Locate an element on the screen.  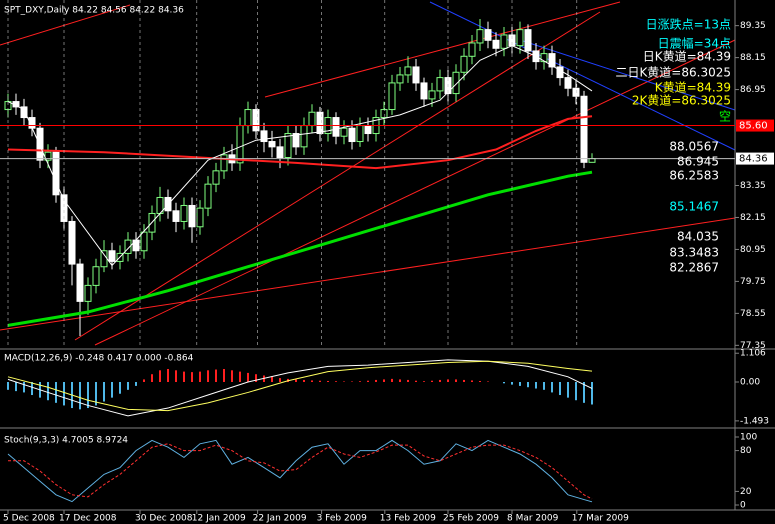
annotation: 日震幅=34点 is located at coordinates (694, 43).